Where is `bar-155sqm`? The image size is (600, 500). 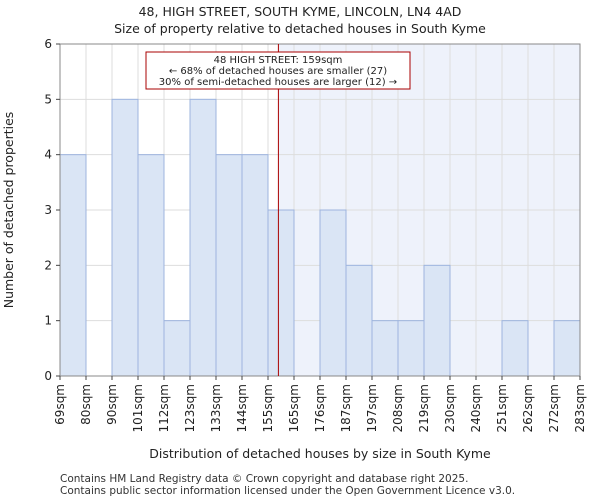 bar-155sqm is located at coordinates (281, 293).